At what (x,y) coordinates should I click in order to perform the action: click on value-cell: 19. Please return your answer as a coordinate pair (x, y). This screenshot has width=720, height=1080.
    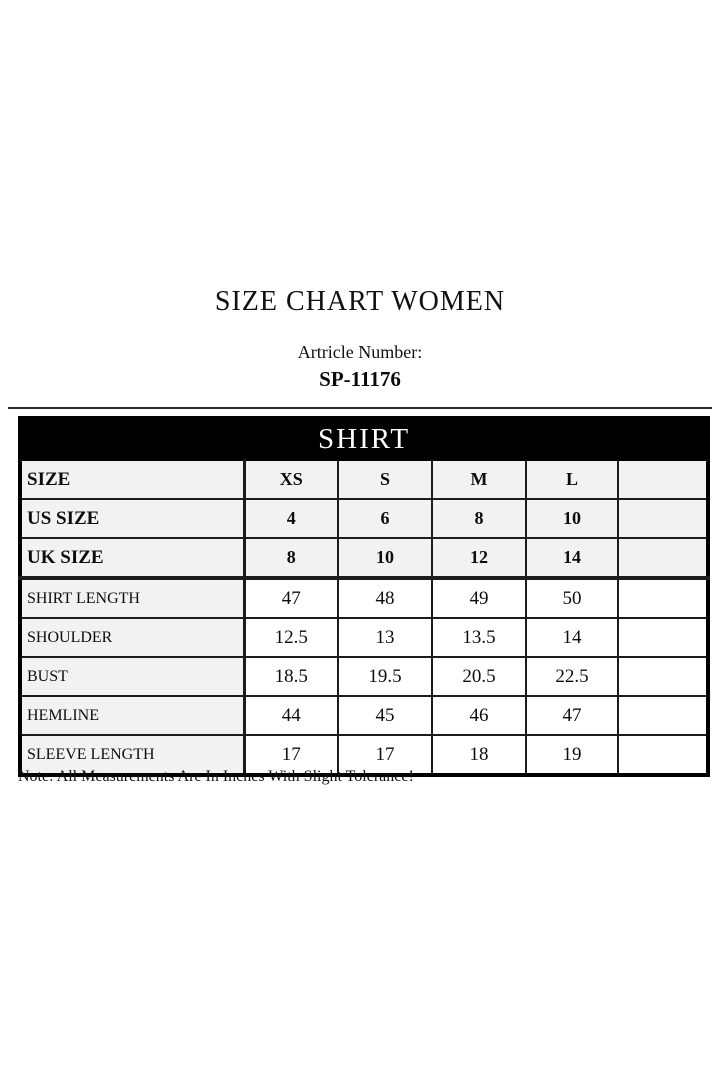
    Looking at the image, I should click on (572, 755).